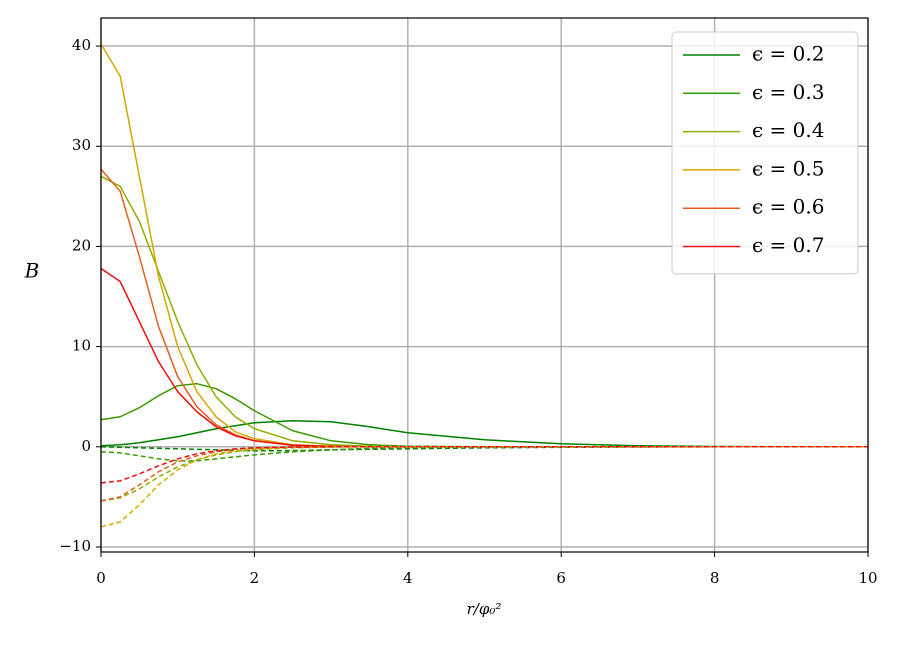 The width and height of the screenshot is (900, 650). Describe the element at coordinates (484, 609) in the screenshot. I see `x-axis-label: r/φ₀²` at that location.